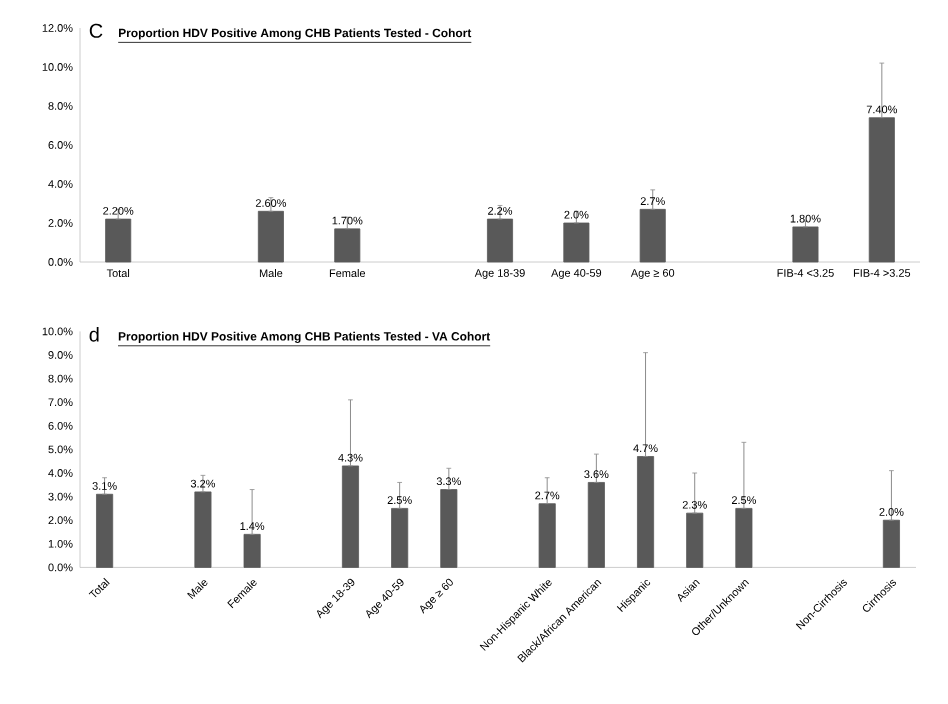  I want to click on annotation: C, so click(96, 30).